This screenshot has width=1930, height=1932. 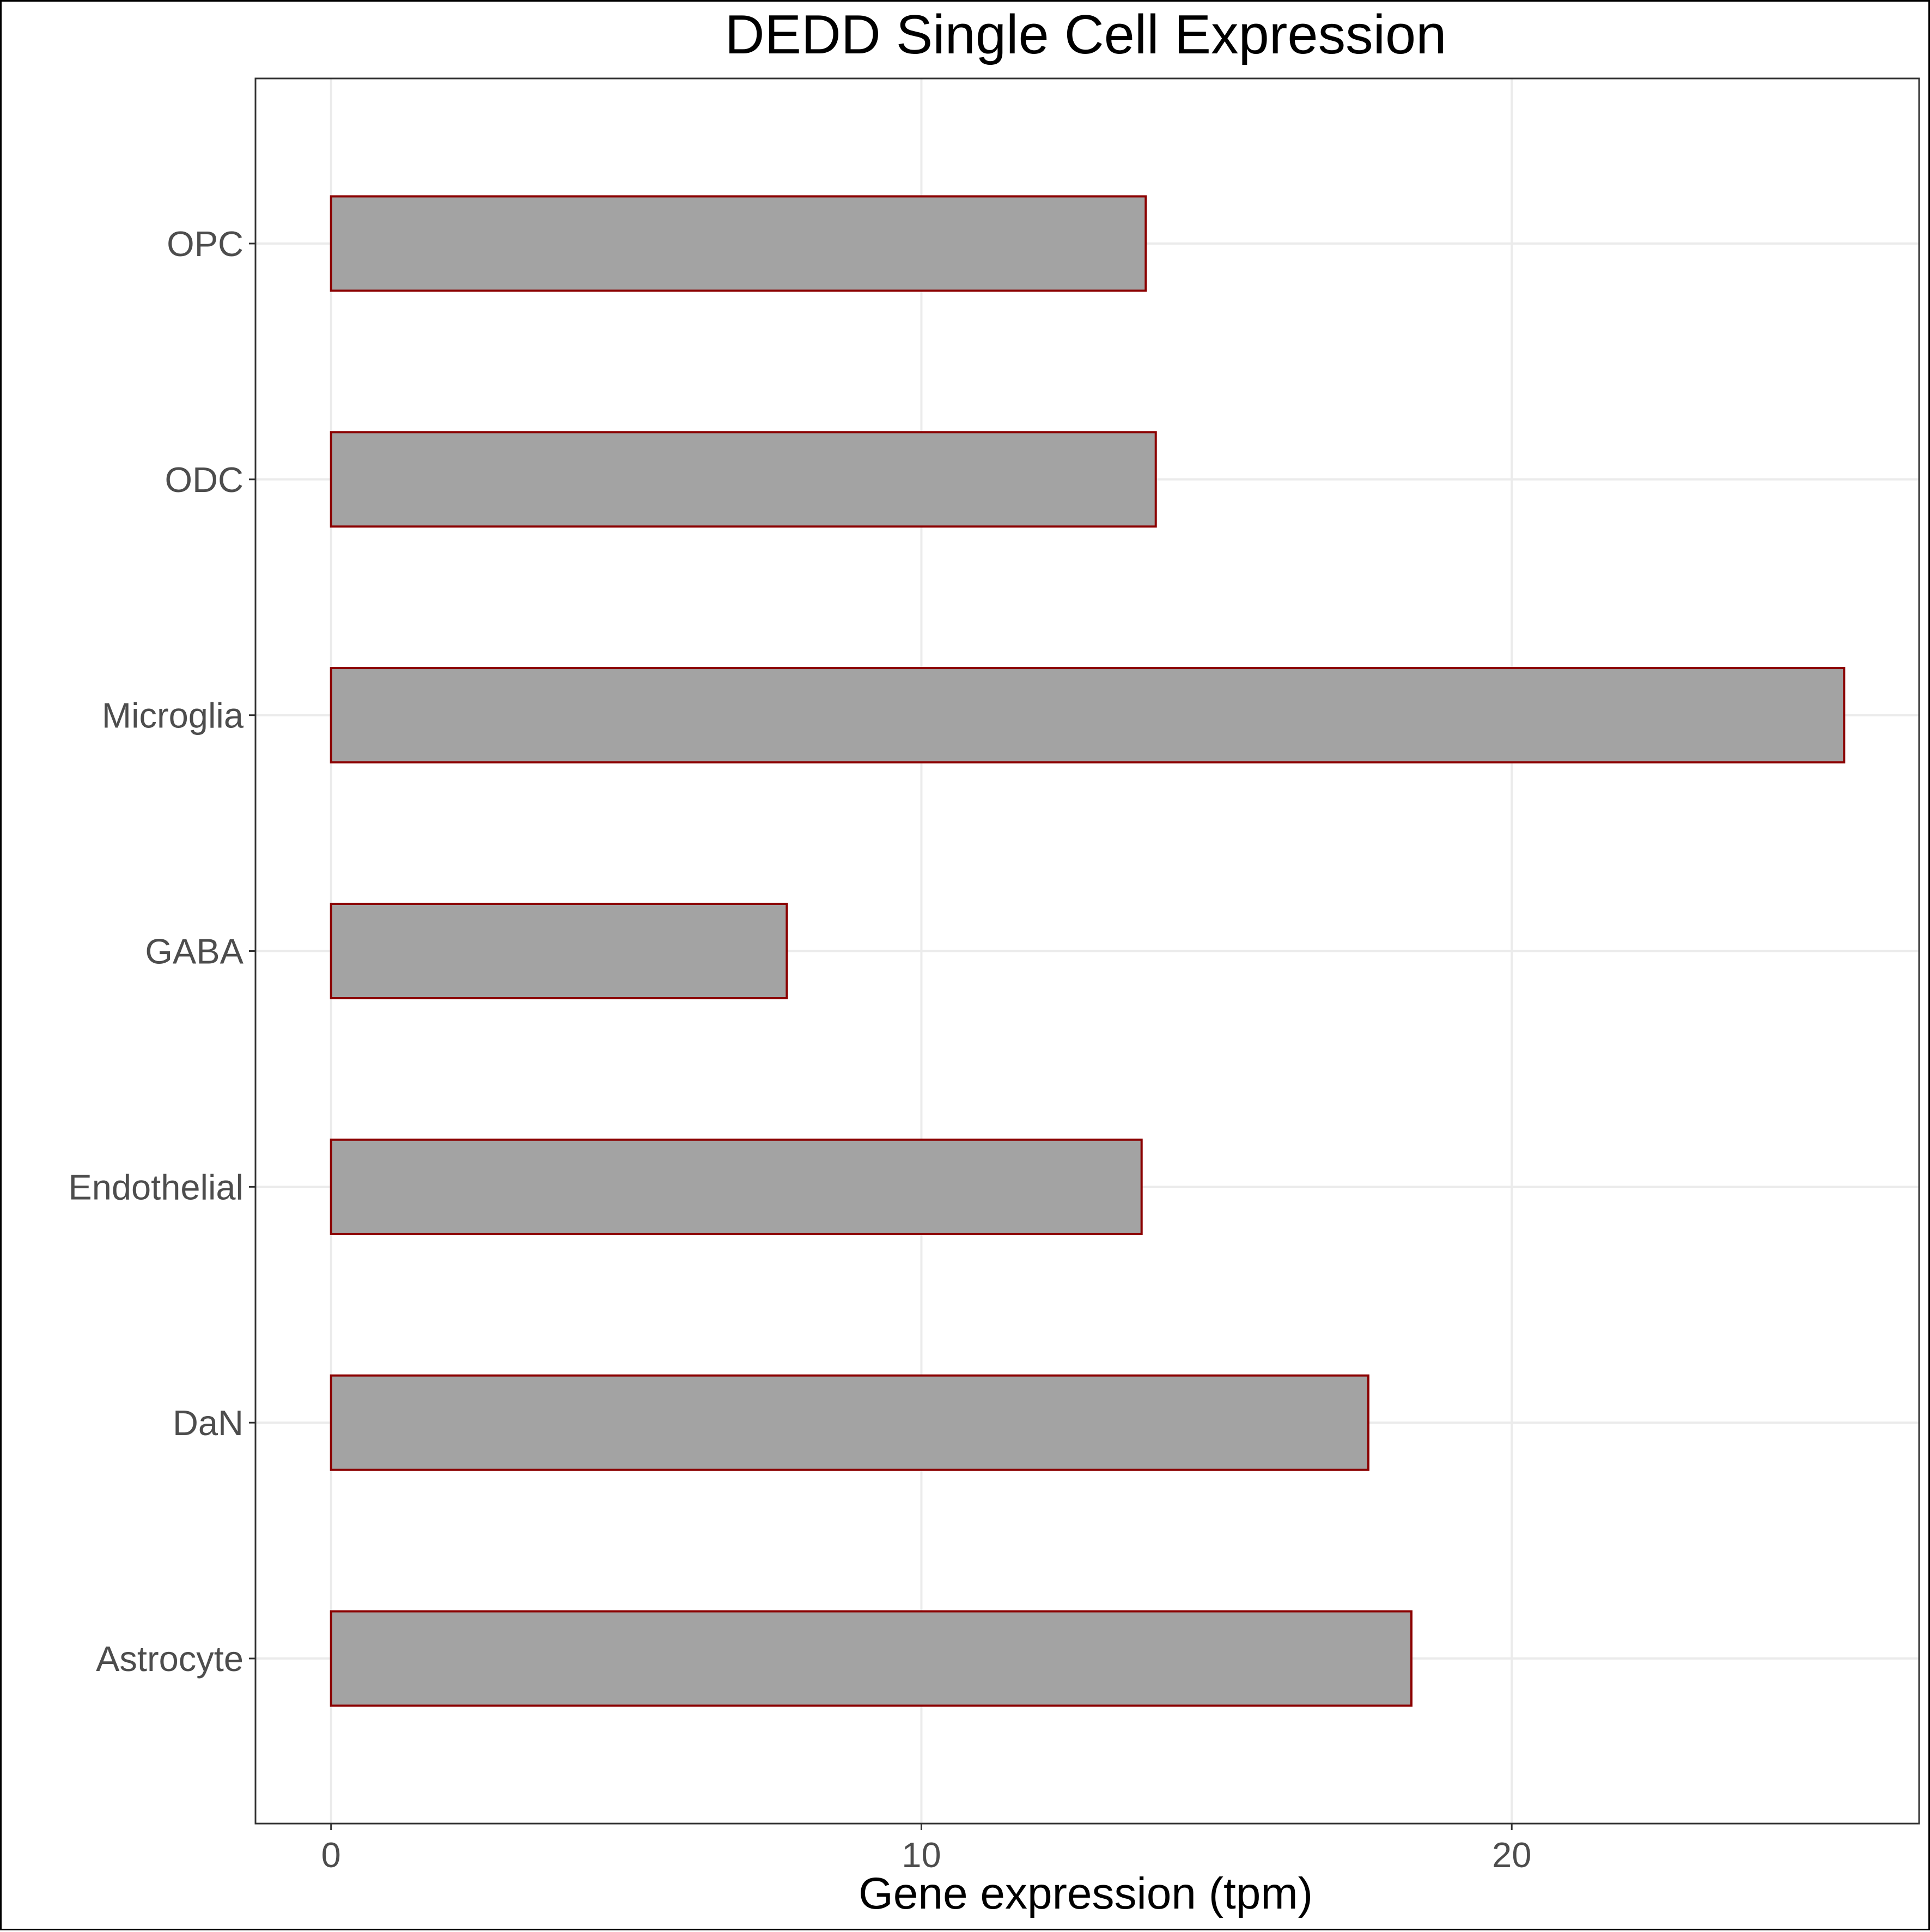 I want to click on bar-endothelial, so click(x=736, y=1187).